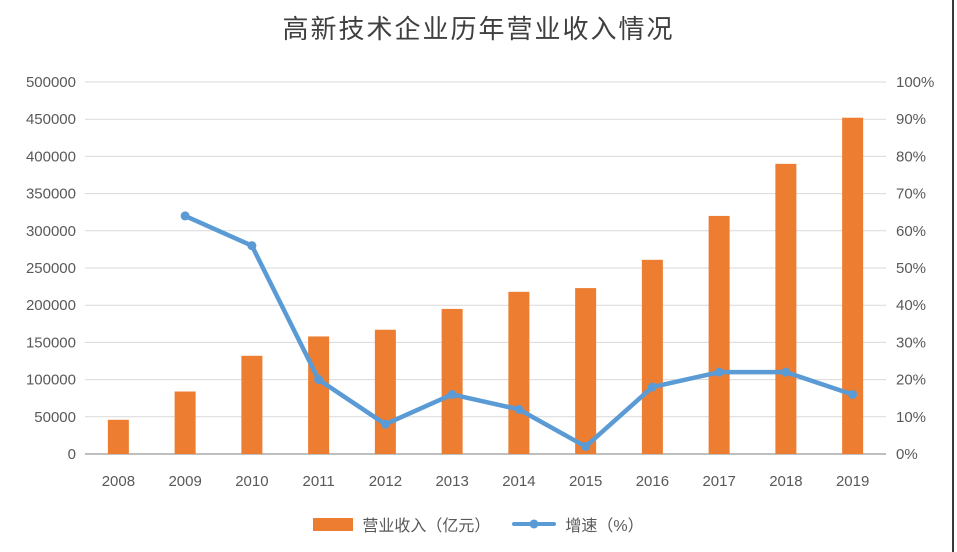  What do you see at coordinates (333, 524) in the screenshot?
I see `legend-bar-swatch` at bounding box center [333, 524].